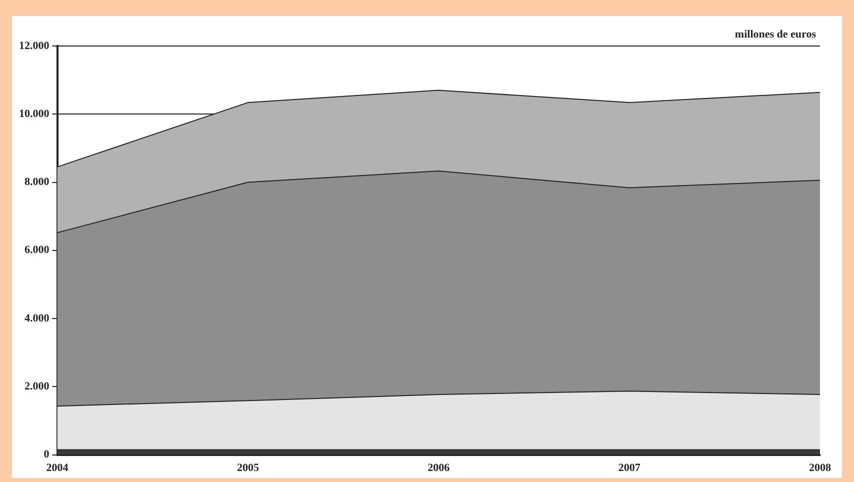 Image resolution: width=854 pixels, height=482 pixels. Describe the element at coordinates (47, 454) in the screenshot. I see `y-tick-label: 0` at that location.